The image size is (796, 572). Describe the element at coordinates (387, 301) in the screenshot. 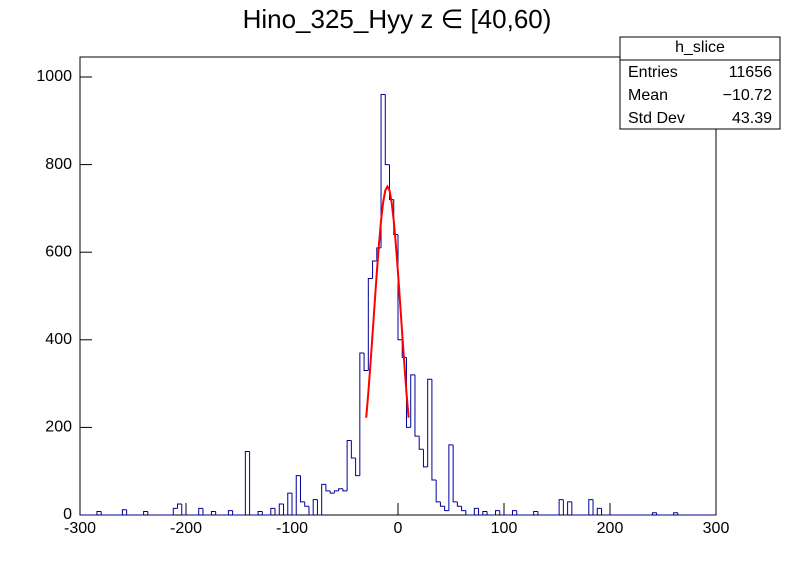

I see `fit-curve` at that location.